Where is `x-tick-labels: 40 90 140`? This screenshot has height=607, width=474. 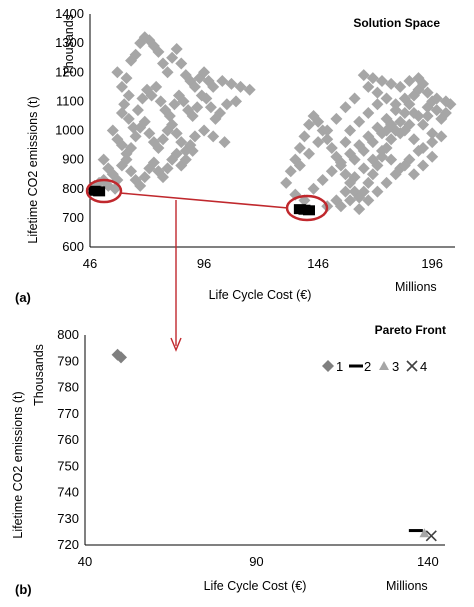 x-tick-labels: 40 90 140 is located at coordinates (258, 561).